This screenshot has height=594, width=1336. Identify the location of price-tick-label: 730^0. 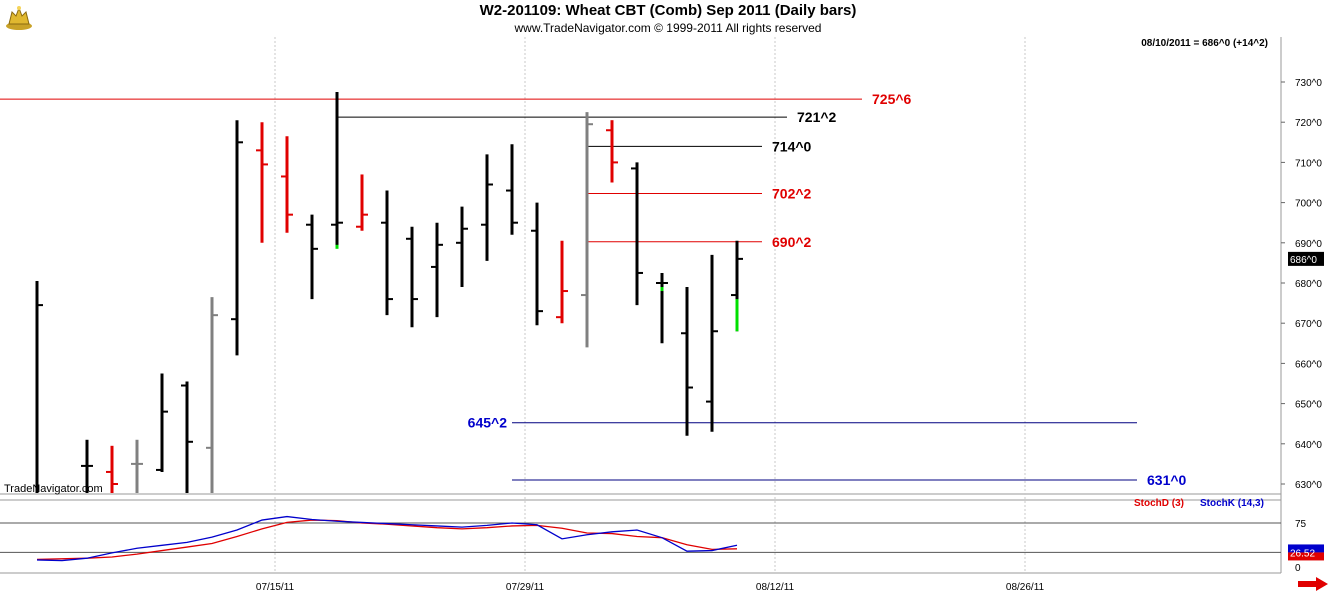
(1308, 83).